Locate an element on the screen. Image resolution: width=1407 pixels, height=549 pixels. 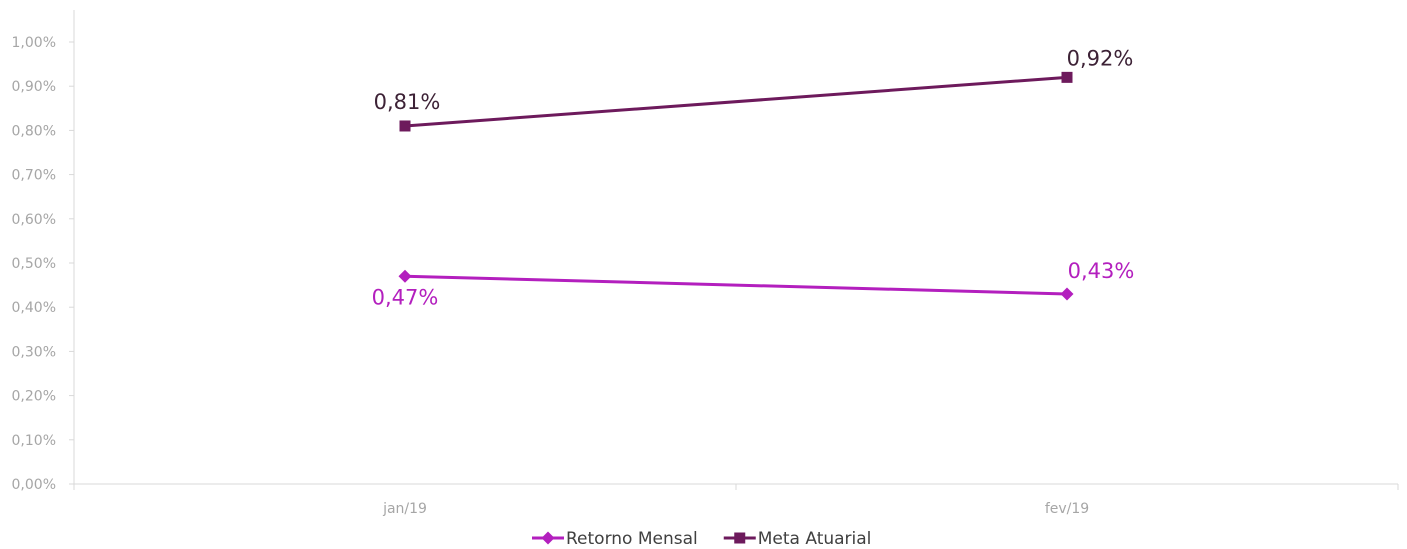
legend-square-marker is located at coordinates (740, 538).